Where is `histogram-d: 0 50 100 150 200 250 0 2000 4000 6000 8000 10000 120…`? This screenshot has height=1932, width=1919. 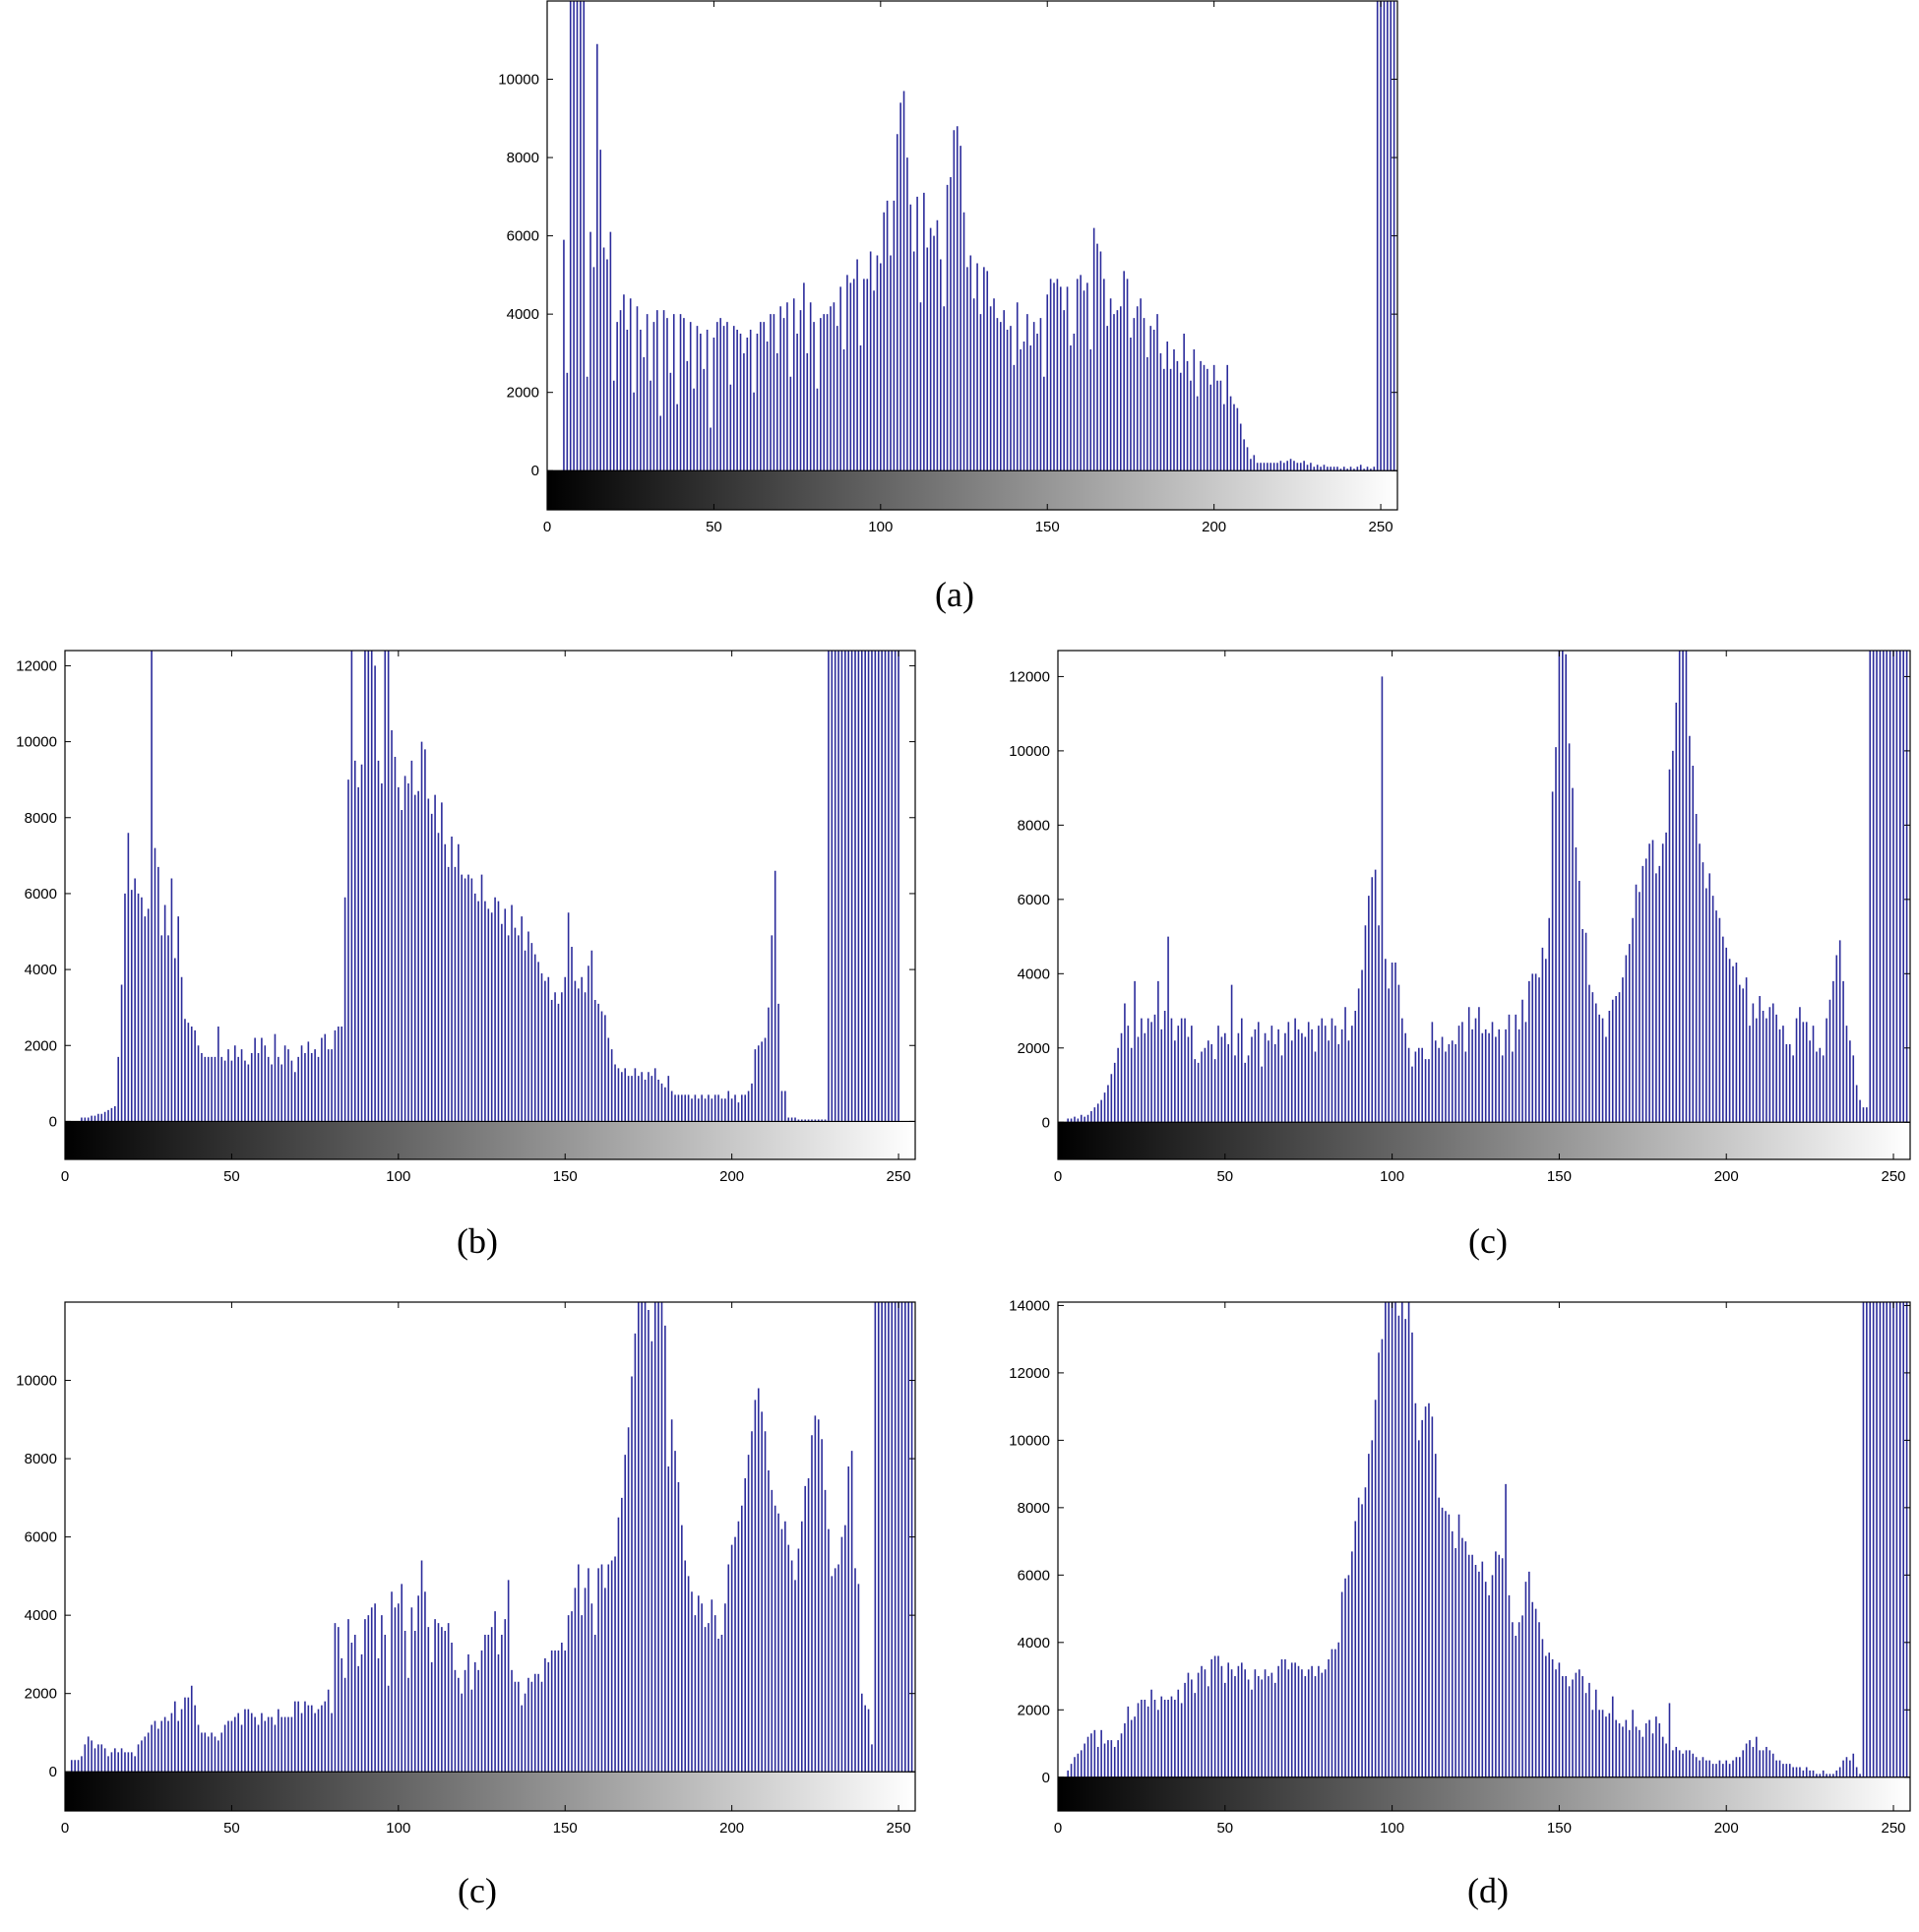
histogram-d: 0 50 100 150 200 250 0 2000 4000 6000 8000 10000 120… is located at coordinates (1454, 1567).